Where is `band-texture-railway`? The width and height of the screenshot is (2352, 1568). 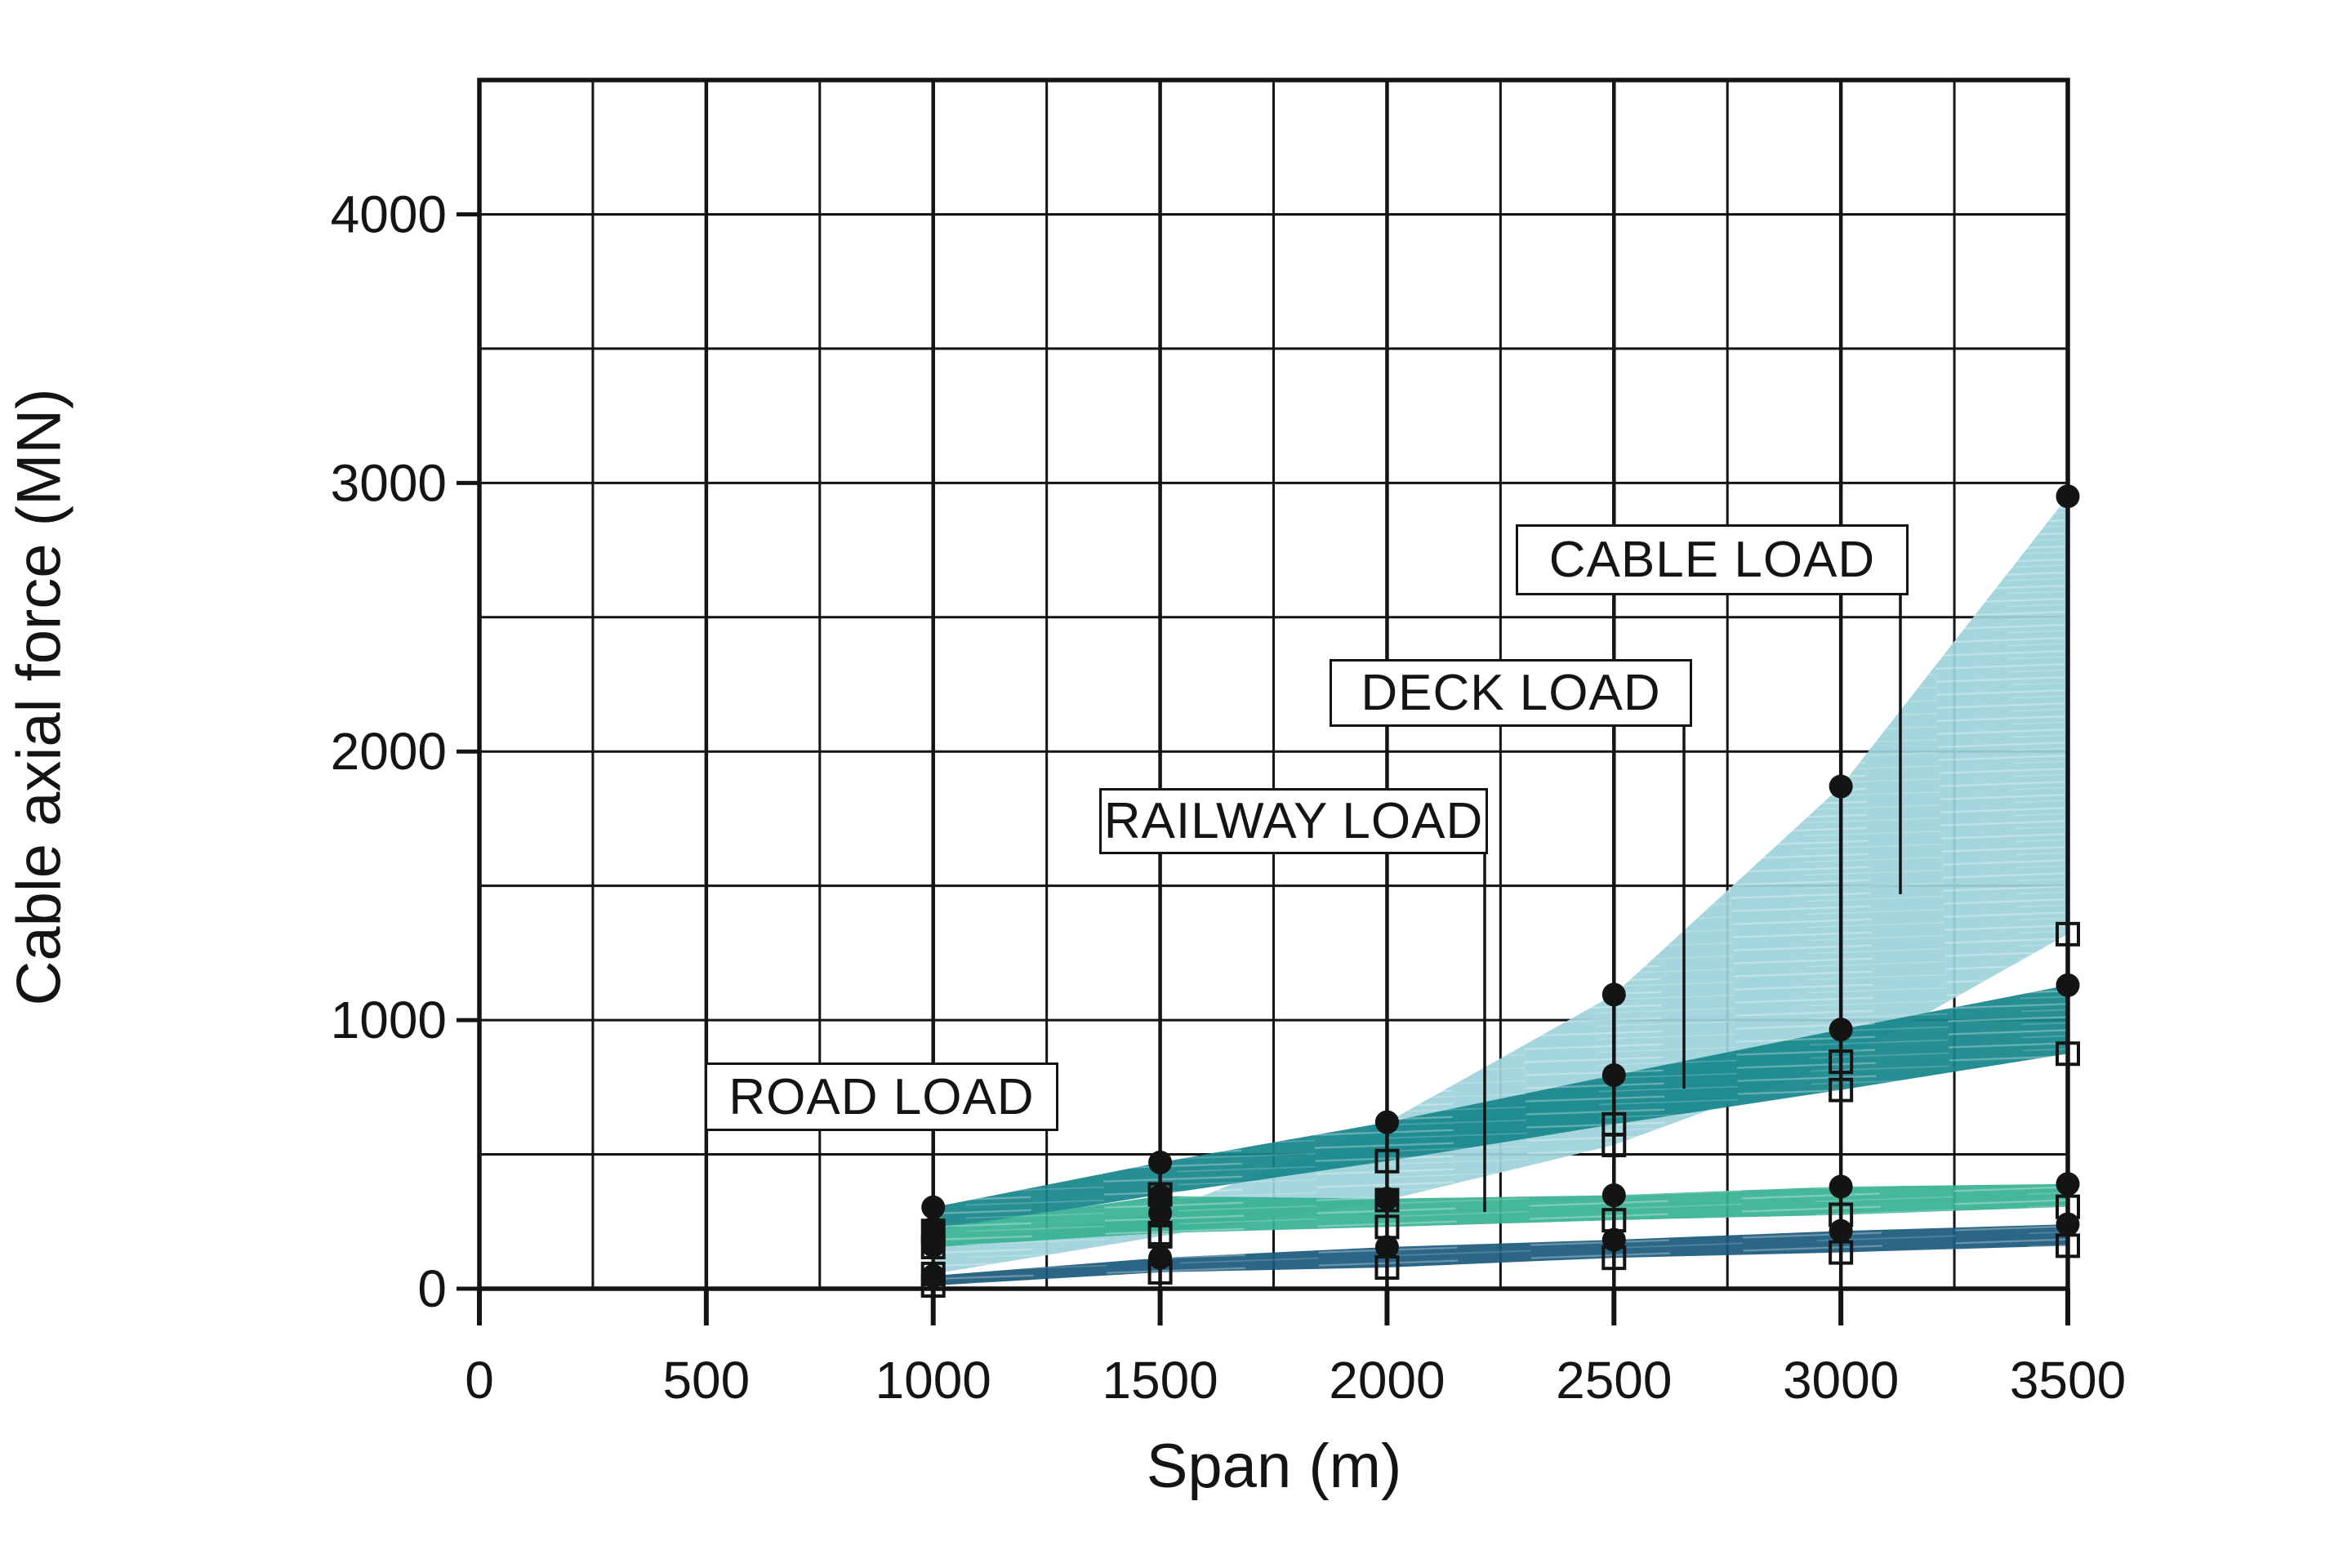
band-texture-railway is located at coordinates (1500, 1215).